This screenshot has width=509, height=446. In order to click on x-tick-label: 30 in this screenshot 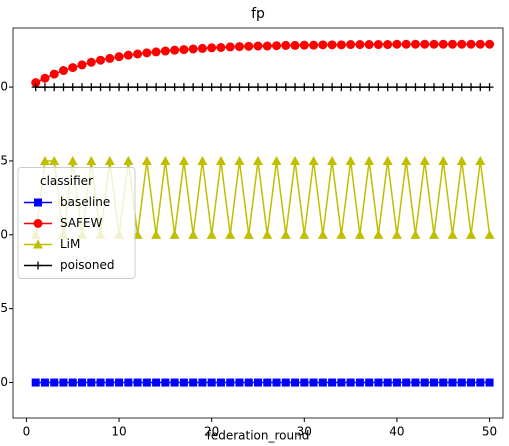, I will do `click(304, 432)`.